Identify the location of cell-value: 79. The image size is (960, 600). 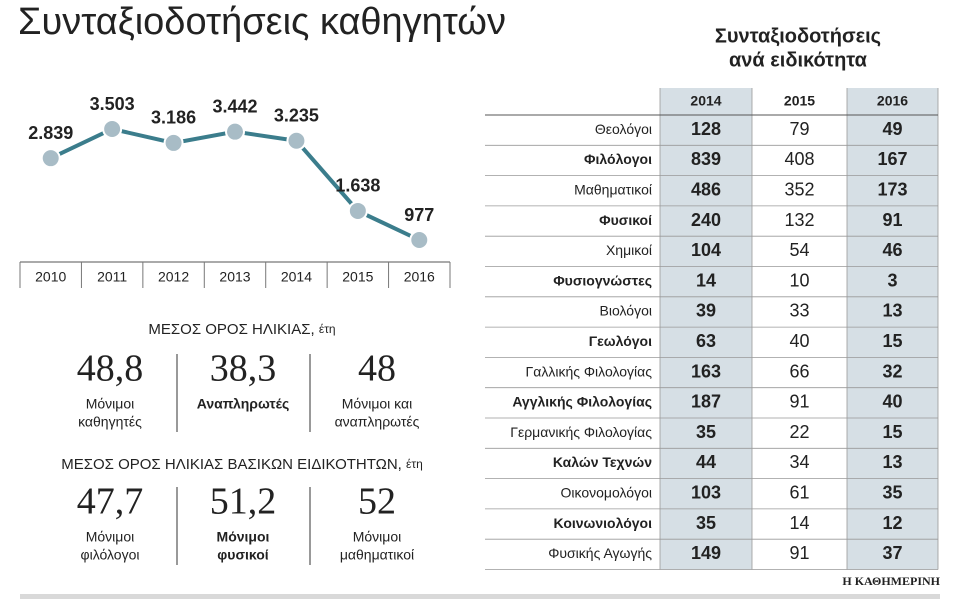
(799, 129).